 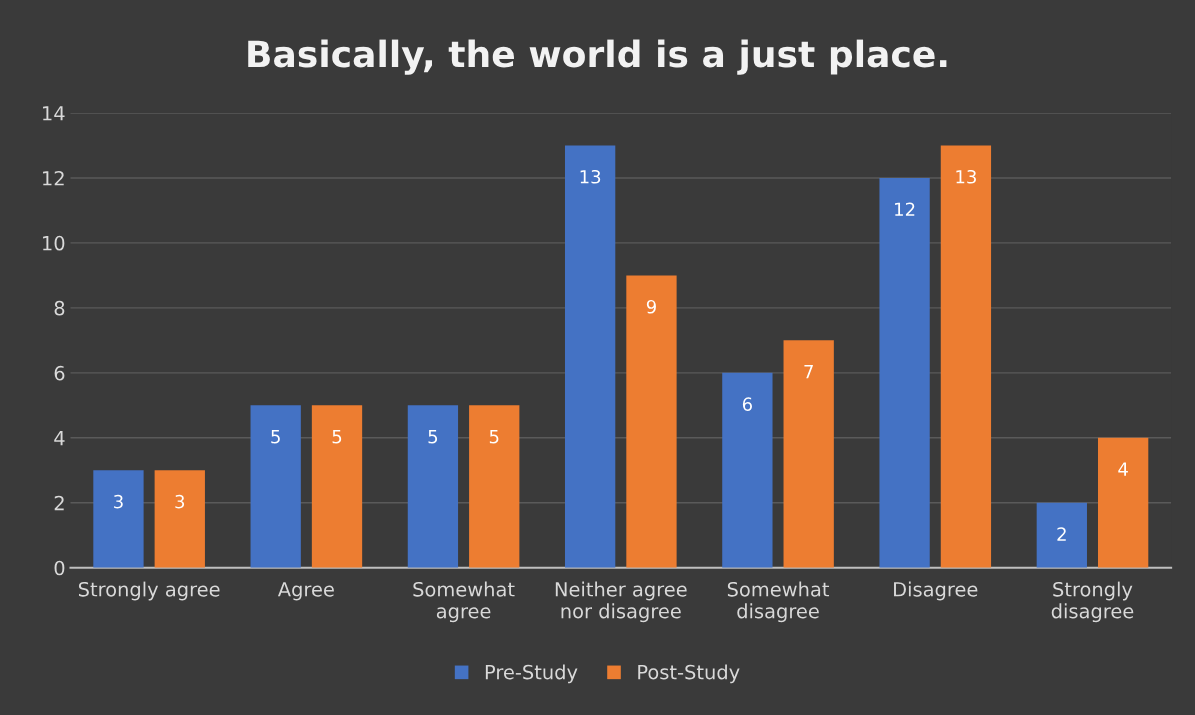 I want to click on y-tick-label: 4, so click(x=59, y=438).